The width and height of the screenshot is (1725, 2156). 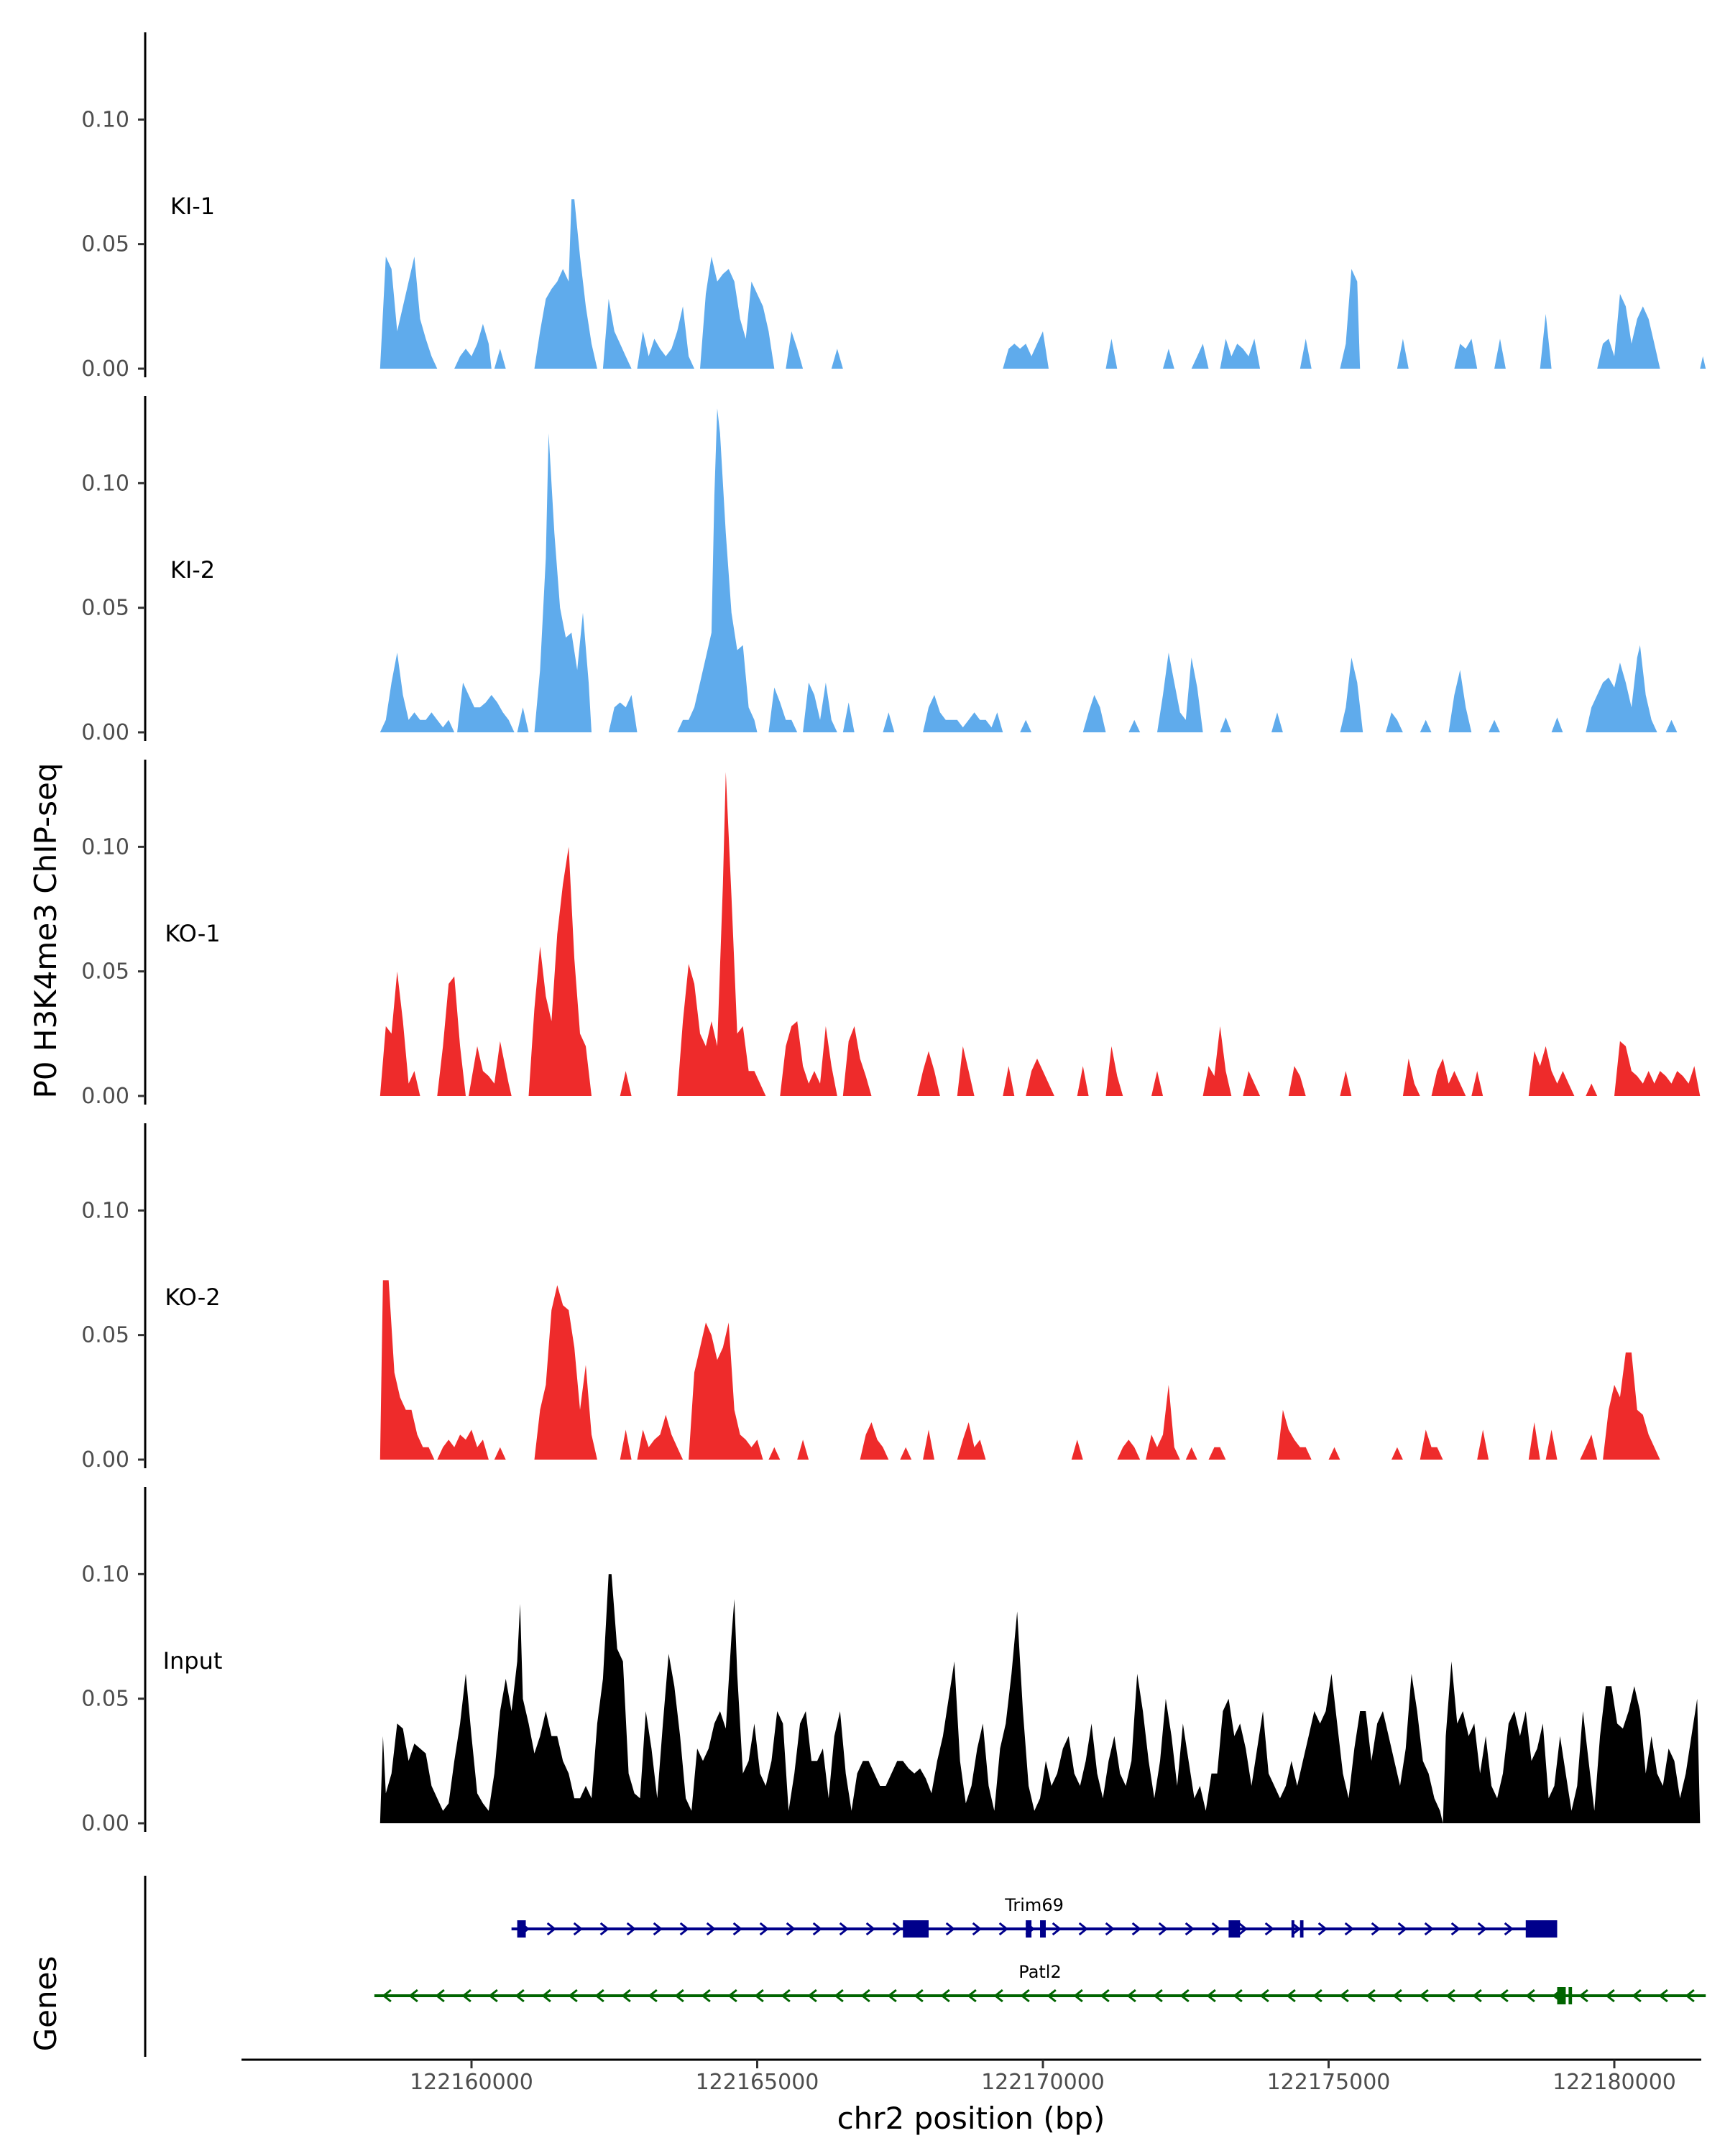 I want to click on x-tick-label: 122180000, so click(x=1614, y=2082).